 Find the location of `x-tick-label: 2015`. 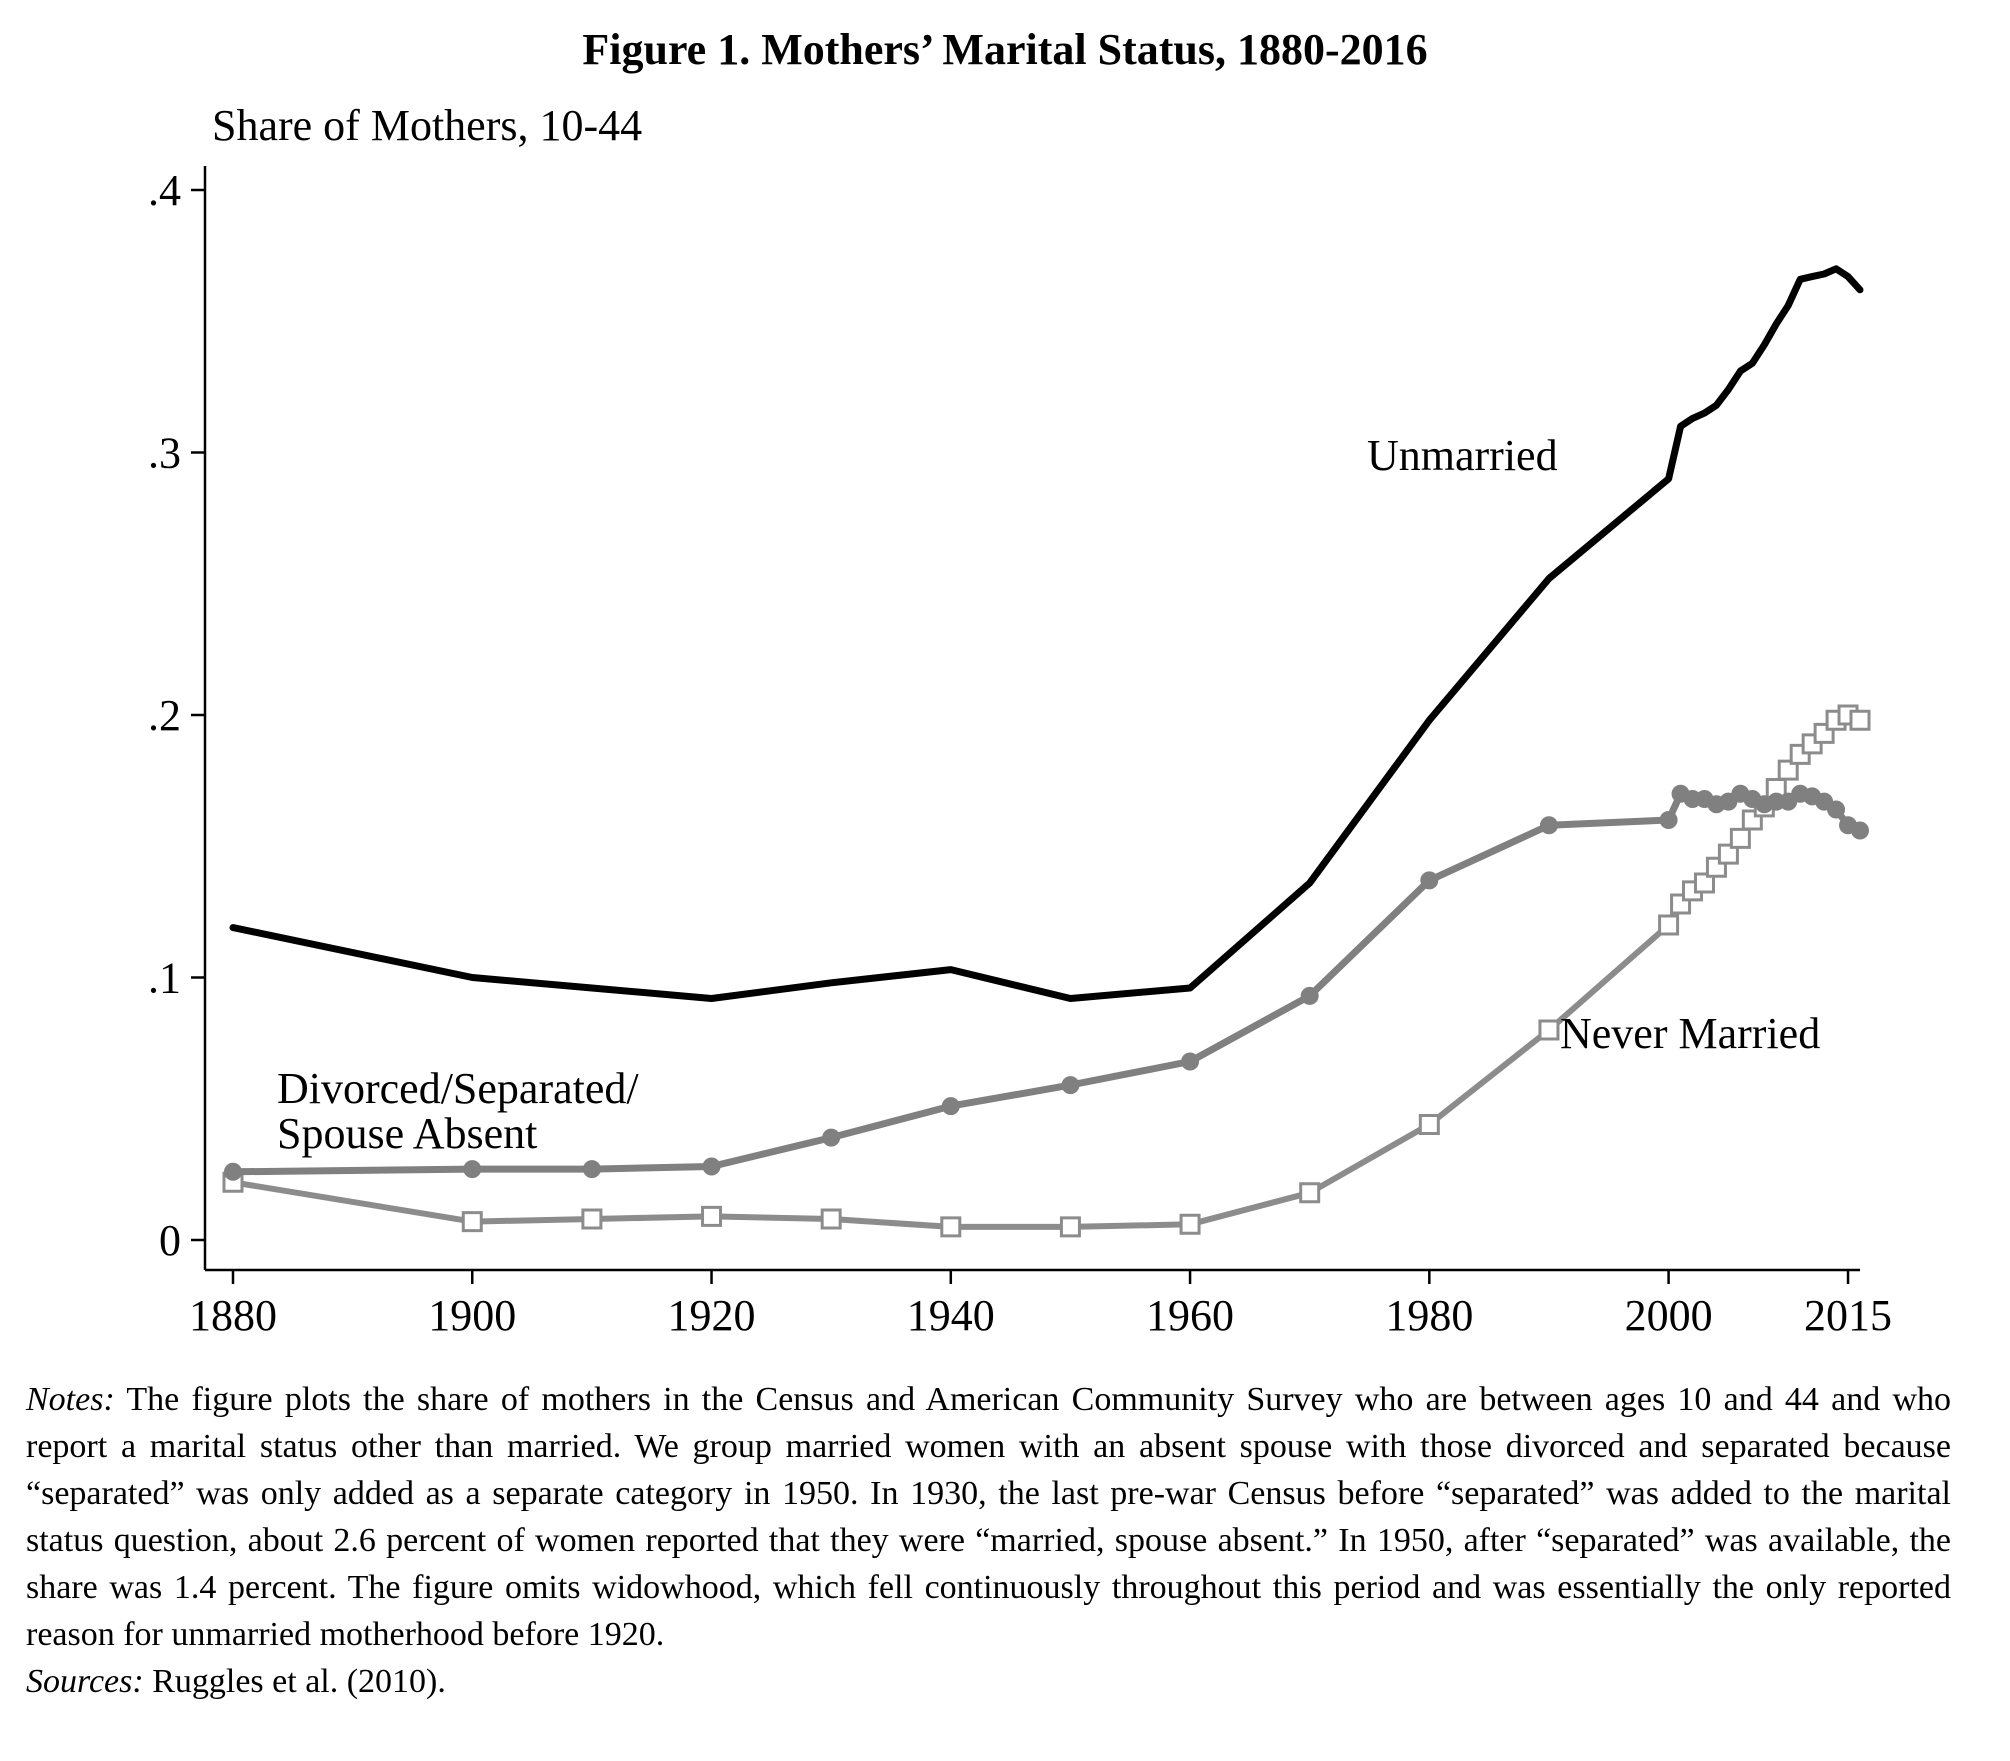

x-tick-label: 2015 is located at coordinates (1848, 1315).